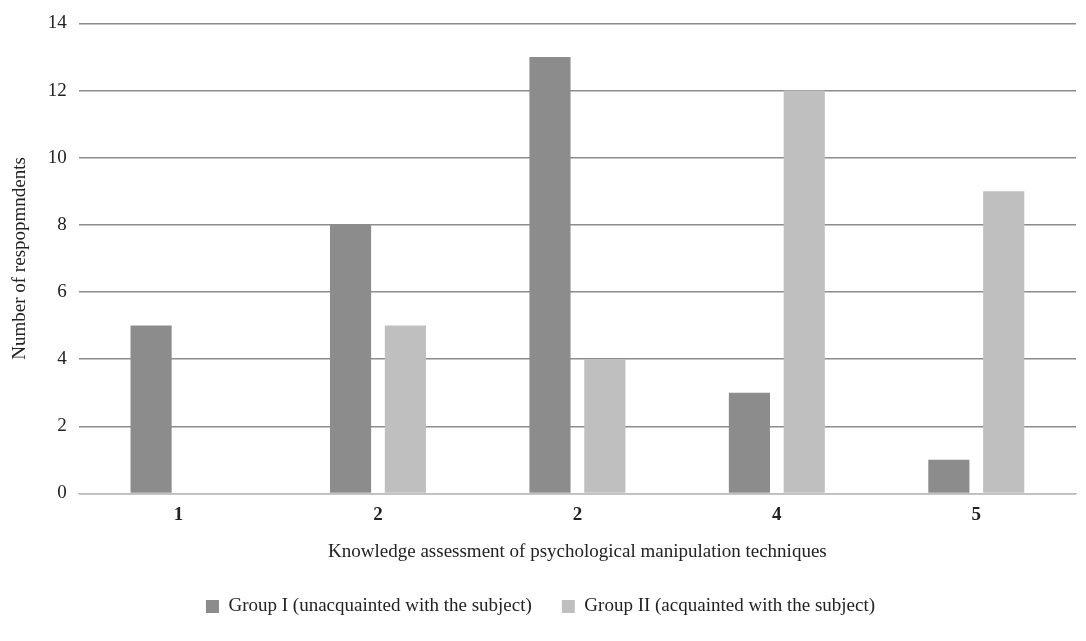 The height and width of the screenshot is (641, 1086). What do you see at coordinates (19, 258) in the screenshot?
I see `y-axis-title: Number of respopmndents` at bounding box center [19, 258].